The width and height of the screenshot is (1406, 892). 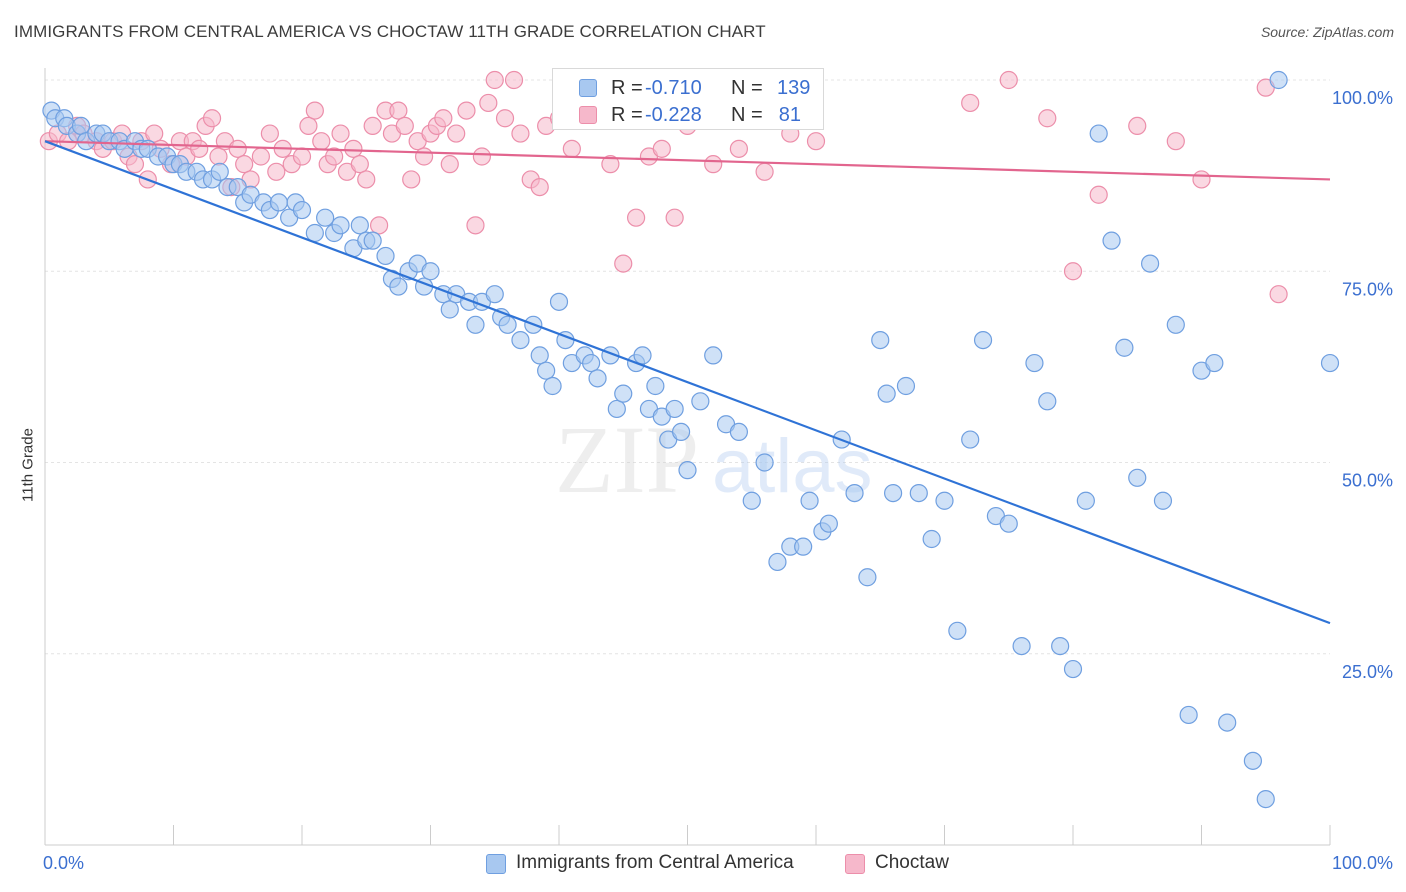 What do you see at coordinates (794, 88) in the screenshot?
I see `n-value: 139` at bounding box center [794, 88].